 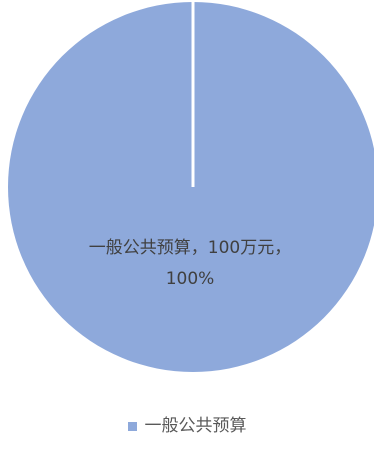 What do you see at coordinates (190, 279) in the screenshot?
I see `data-label-line-2: 100%` at bounding box center [190, 279].